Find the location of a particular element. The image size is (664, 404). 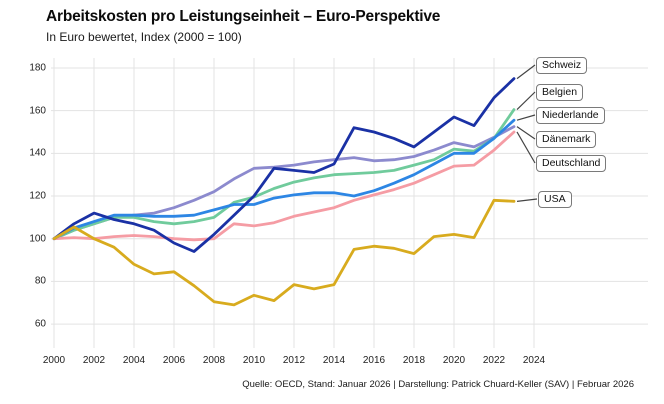

x-tick-label: 2006 is located at coordinates (174, 360).